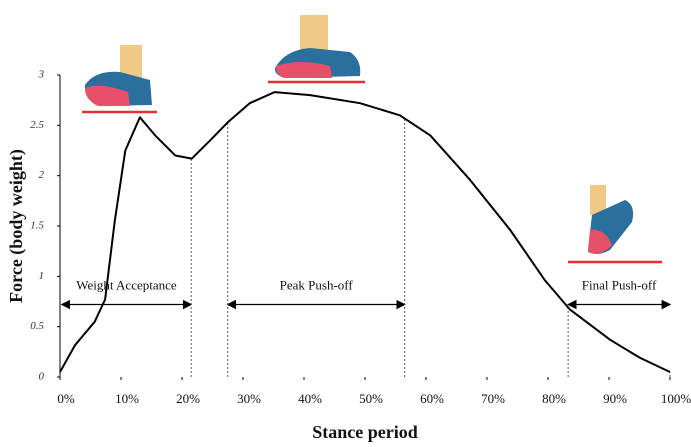 This screenshot has height=447, width=691. I want to click on x-tick-label: 40%, so click(310, 398).